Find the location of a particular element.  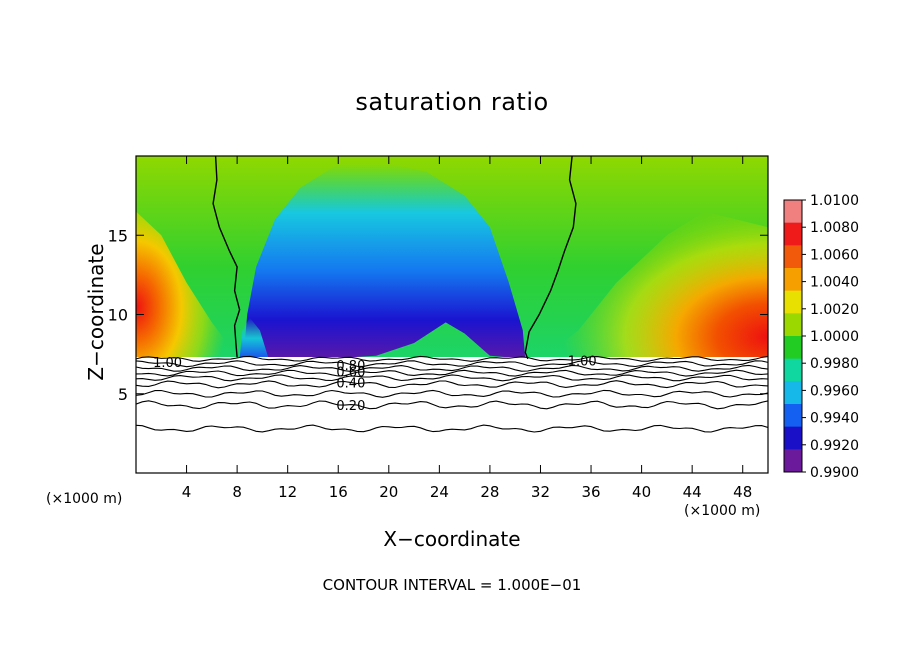

contour-label-4: 0.40 is located at coordinates (350, 384).